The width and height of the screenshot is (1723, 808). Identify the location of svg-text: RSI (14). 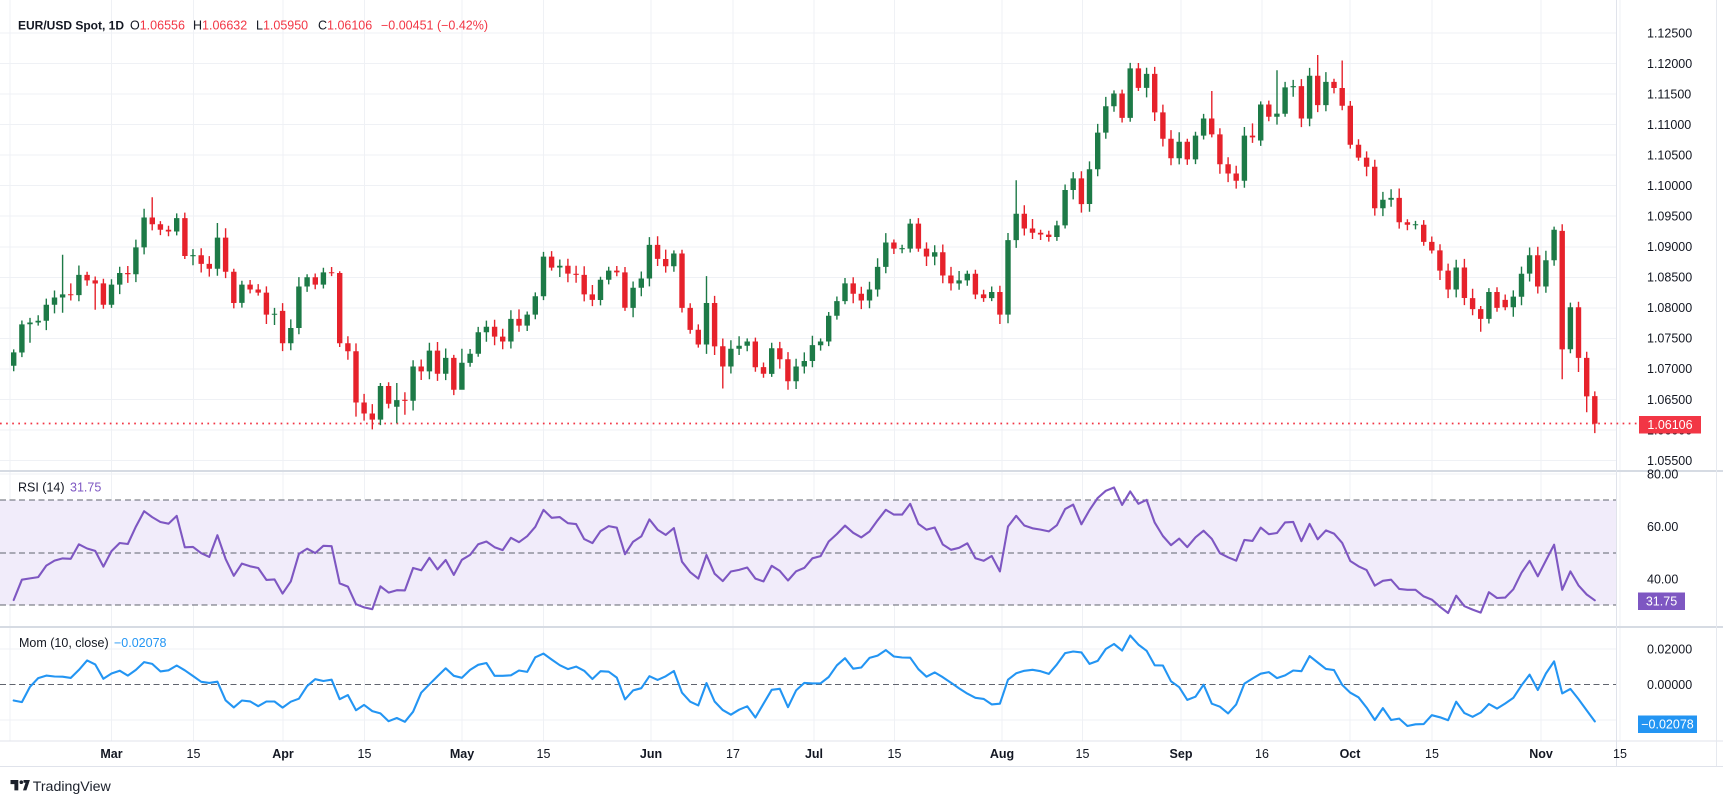
(41, 488).